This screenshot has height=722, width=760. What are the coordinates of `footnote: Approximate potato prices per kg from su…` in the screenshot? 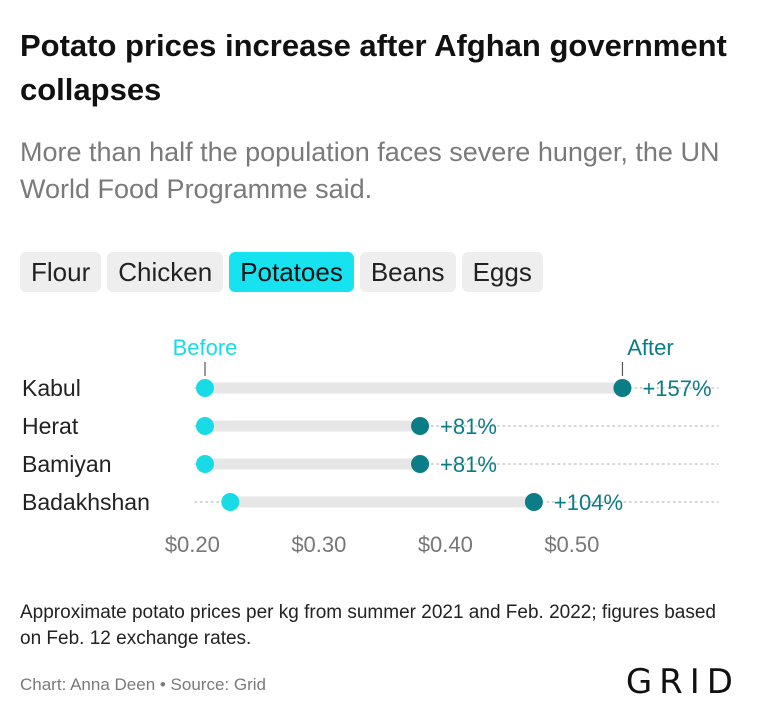 It's located at (368, 625).